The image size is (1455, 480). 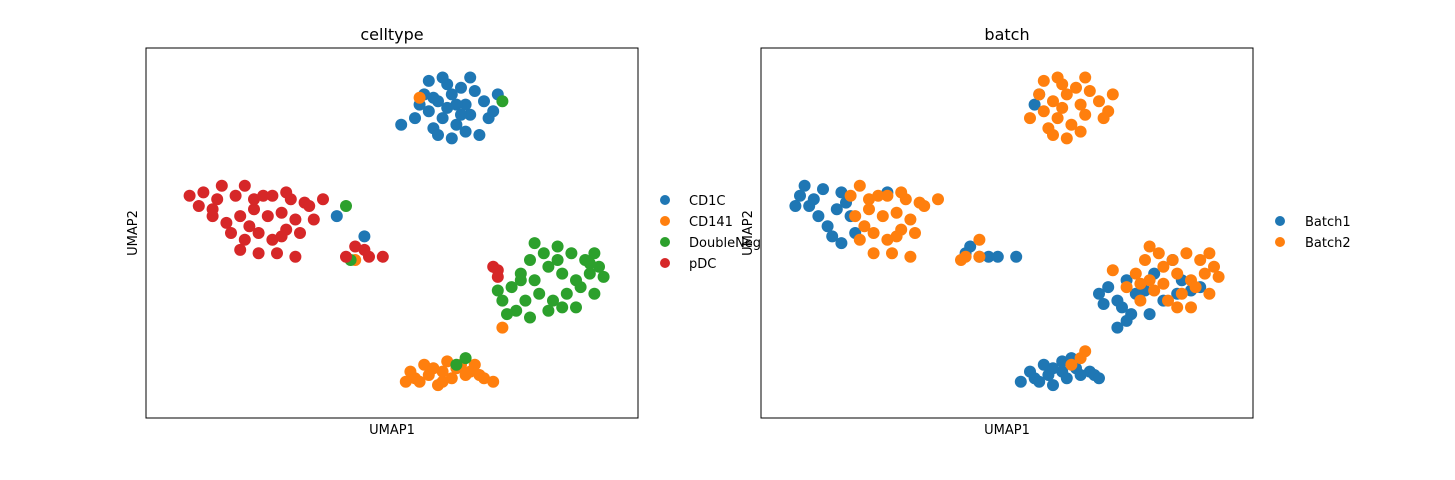 I want to click on panel-celltype-legend: CD1C CD141 DoubleNeg pDC, so click(x=710, y=233).